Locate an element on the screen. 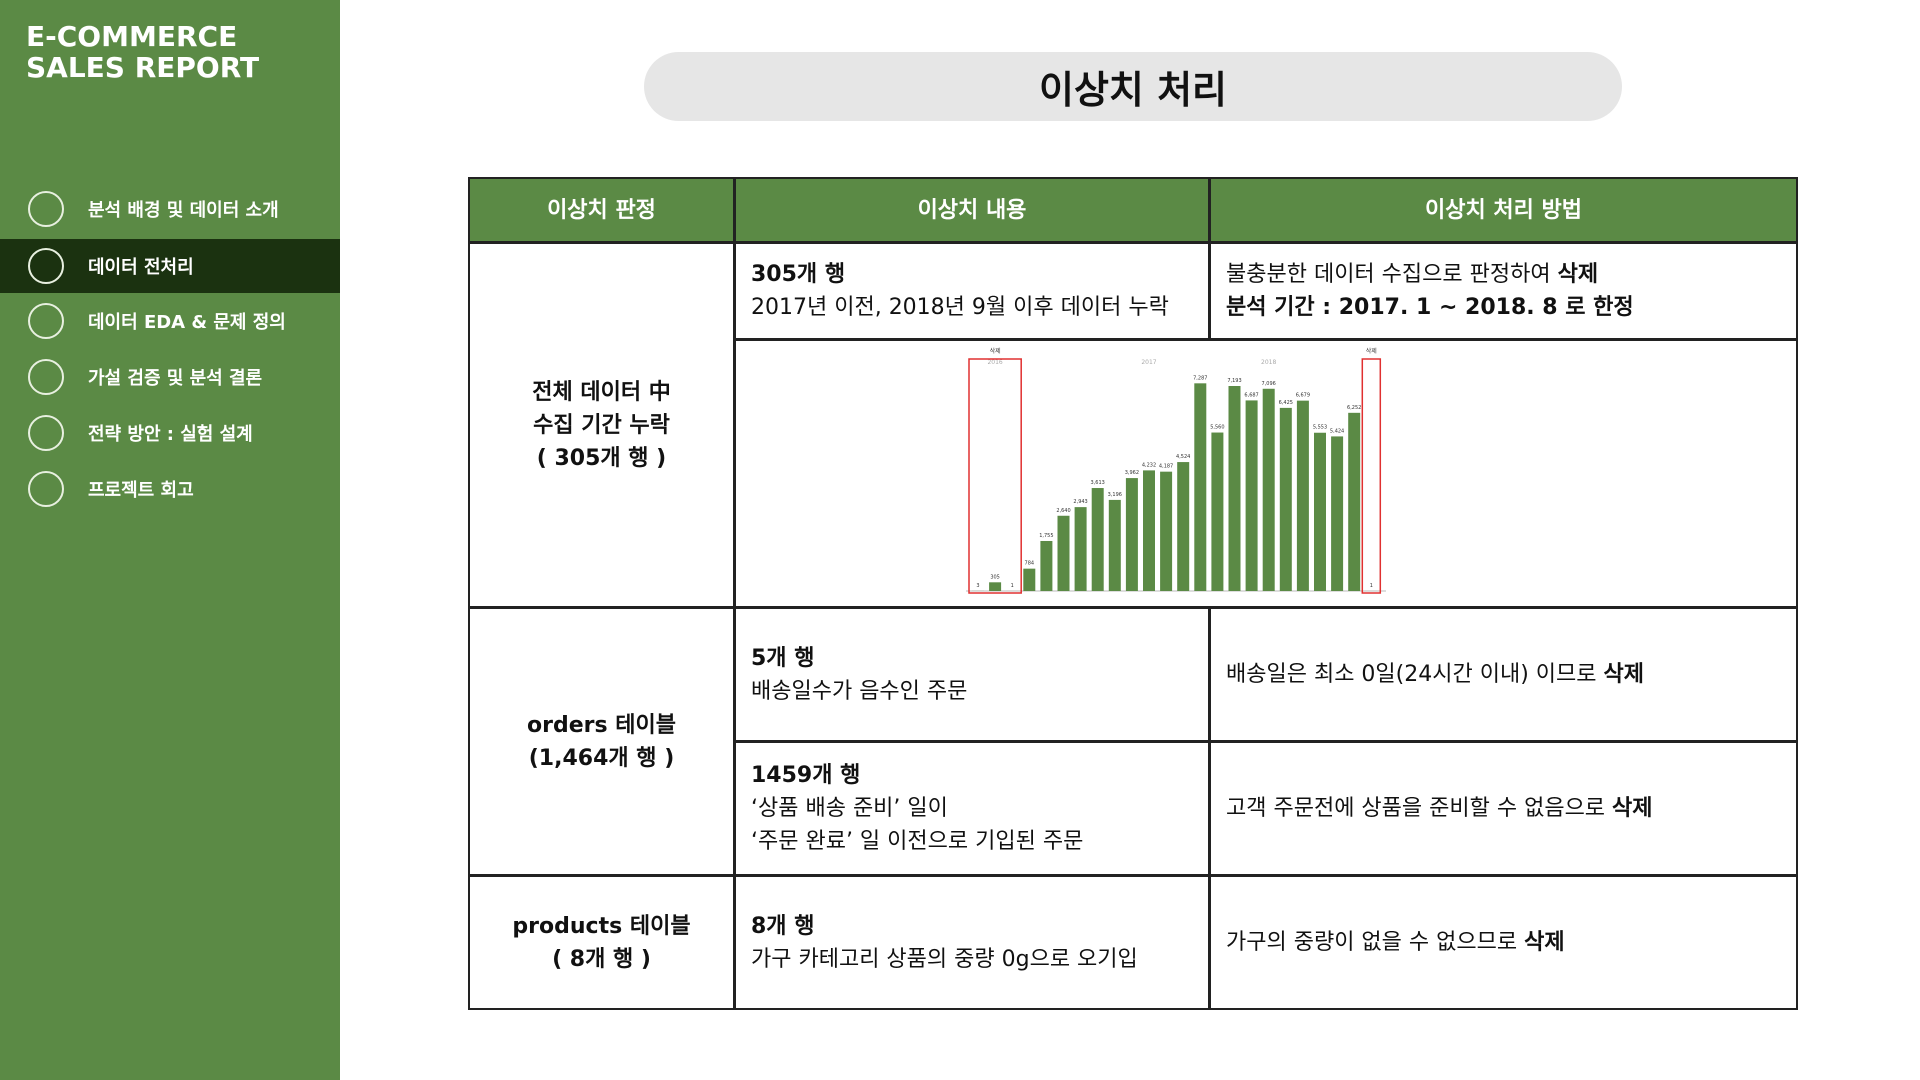  method-text: 분석 기간 : 2017. 1 ~ 2018. 8 로 한정 is located at coordinates (1430, 307).